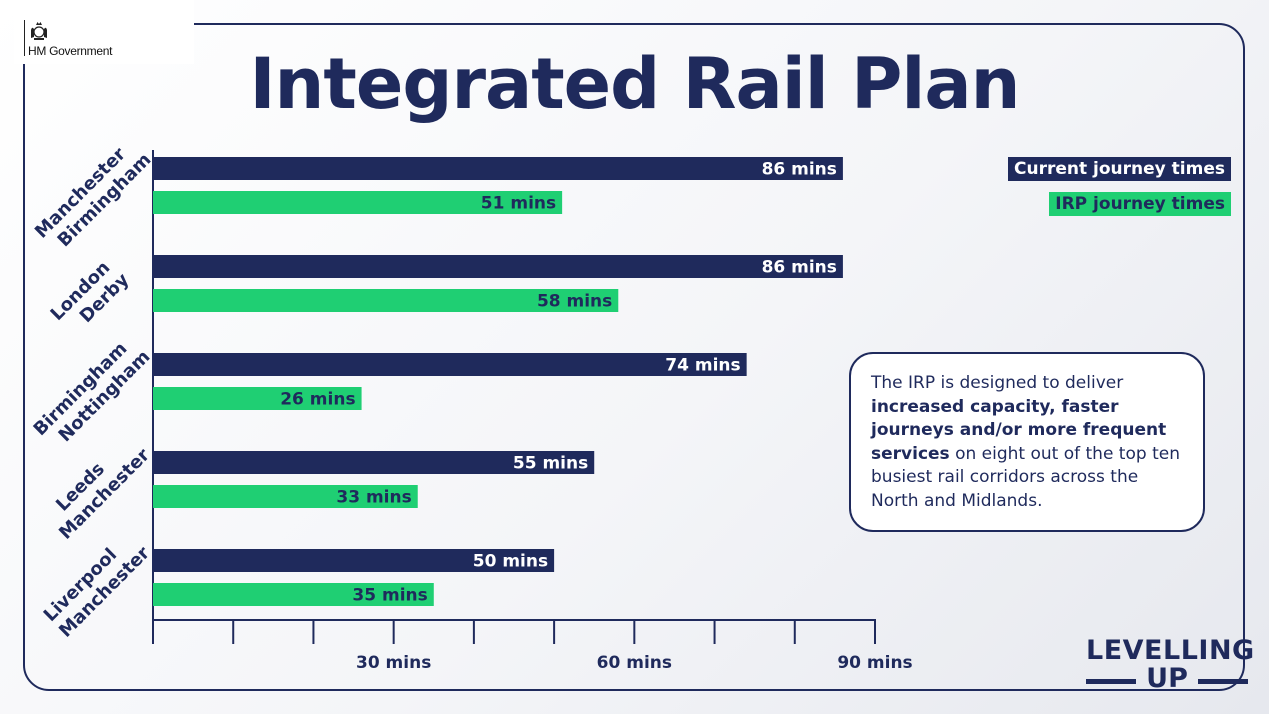 This screenshot has height=714, width=1269. What do you see at coordinates (518, 204) in the screenshot?
I see `bar-label-irp-0: 51 mins` at bounding box center [518, 204].